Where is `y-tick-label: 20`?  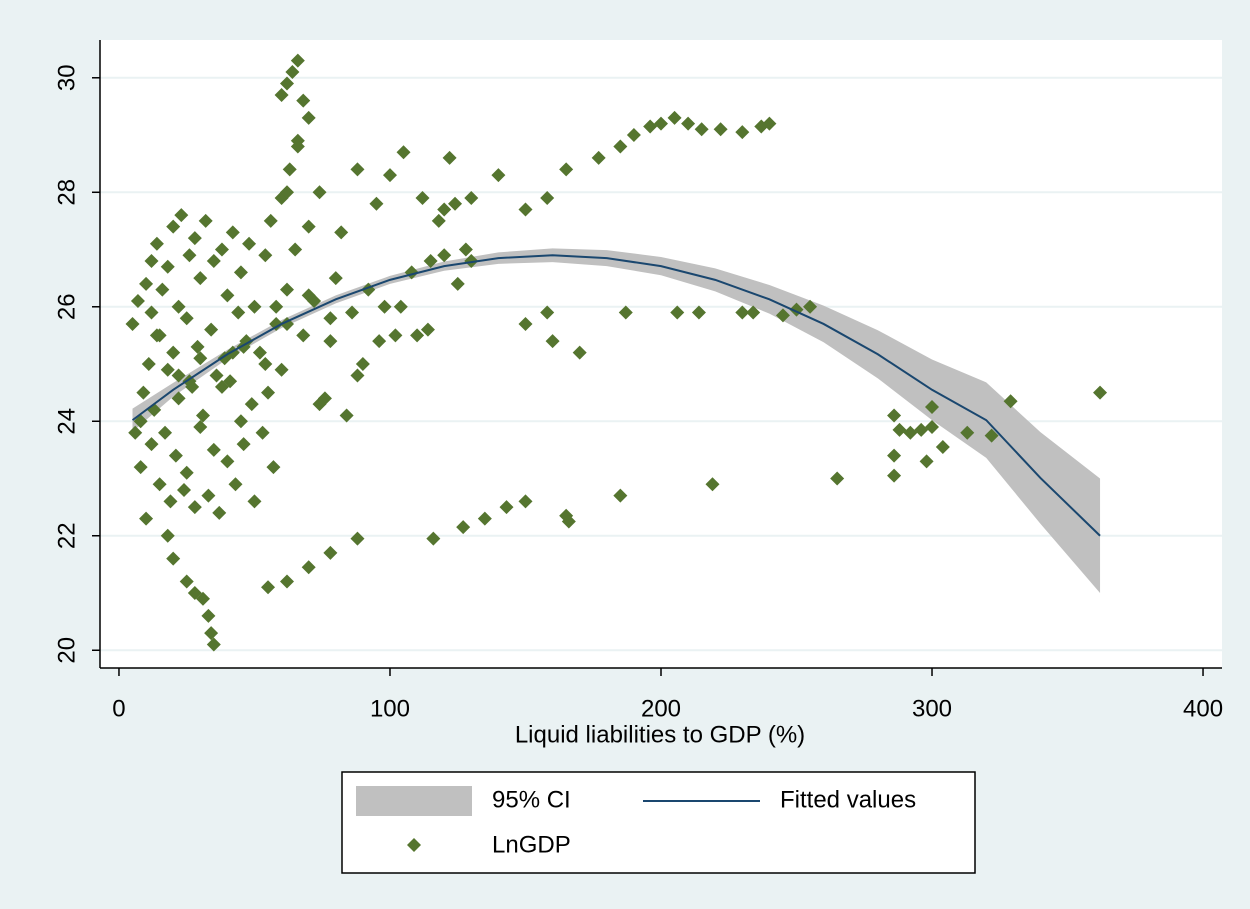
y-tick-label: 20 is located at coordinates (66, 650).